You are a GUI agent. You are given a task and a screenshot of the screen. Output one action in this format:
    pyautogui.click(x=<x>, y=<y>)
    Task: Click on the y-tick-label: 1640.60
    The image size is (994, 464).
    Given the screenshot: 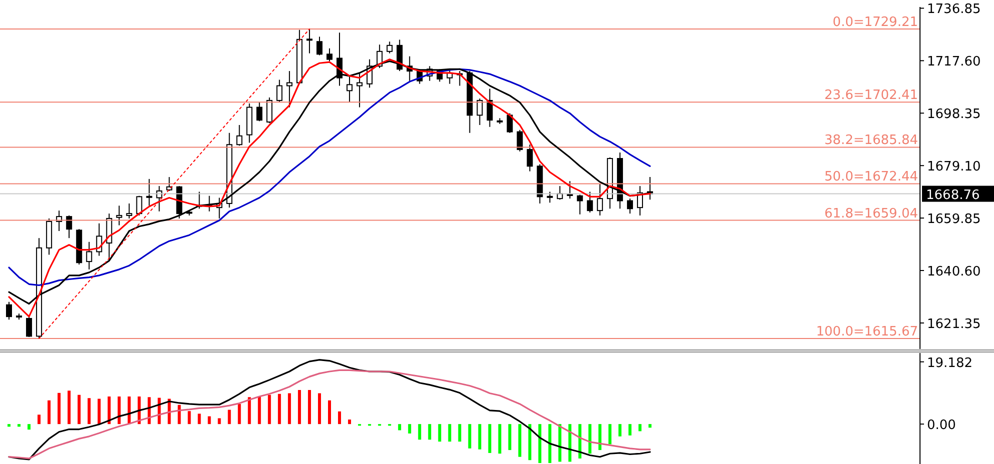 What is the action you would take?
    pyautogui.click(x=954, y=272)
    